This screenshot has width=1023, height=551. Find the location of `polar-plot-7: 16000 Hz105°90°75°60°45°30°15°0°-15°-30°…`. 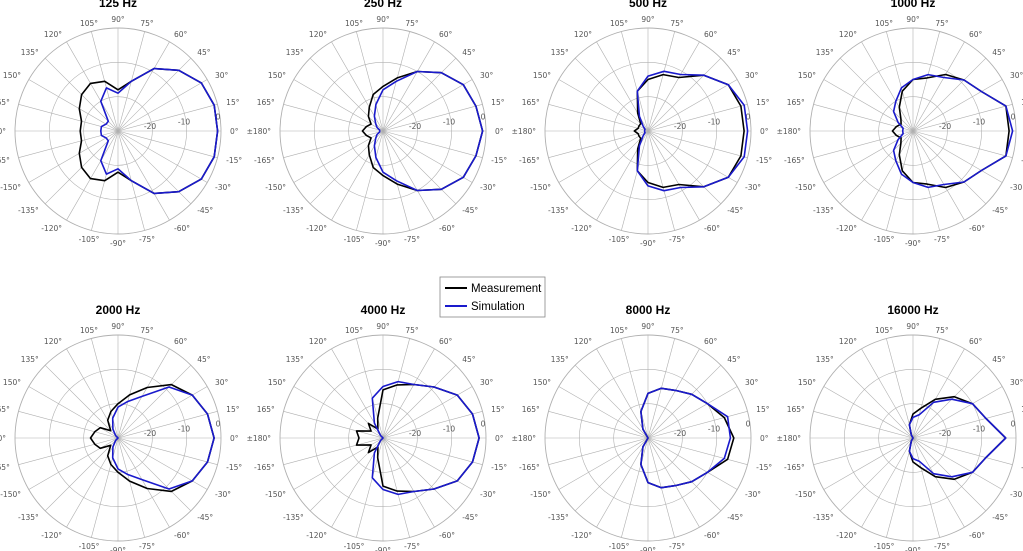

polar-plot-7: 16000 Hz105°90°75°60°45°30°15°0°-15°-30°… is located at coordinates (900, 427).